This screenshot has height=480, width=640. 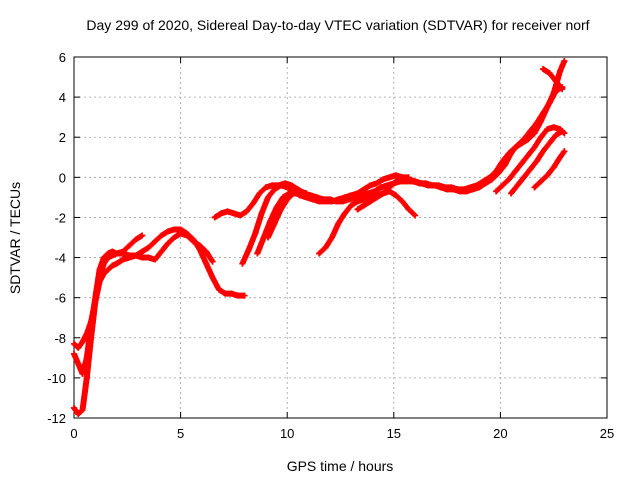 I want to click on y-tick-label: 0, so click(x=62, y=177).